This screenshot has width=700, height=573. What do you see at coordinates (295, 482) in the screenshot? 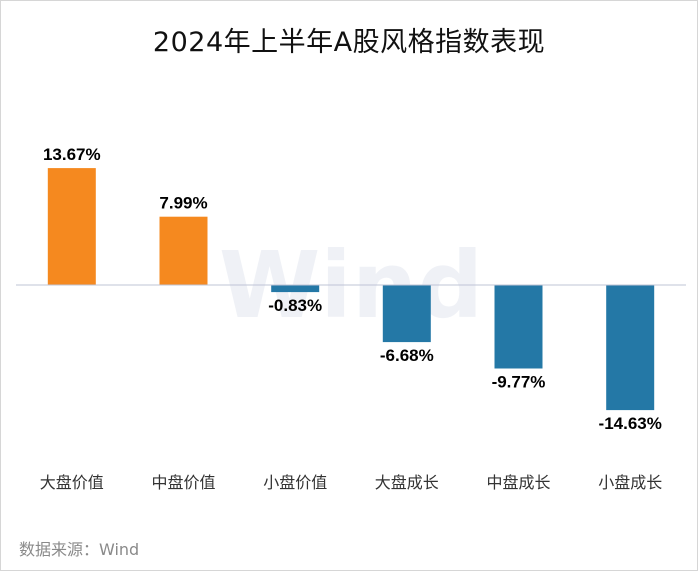
I see `x-tick-label-3: 小盘价值` at bounding box center [295, 482].